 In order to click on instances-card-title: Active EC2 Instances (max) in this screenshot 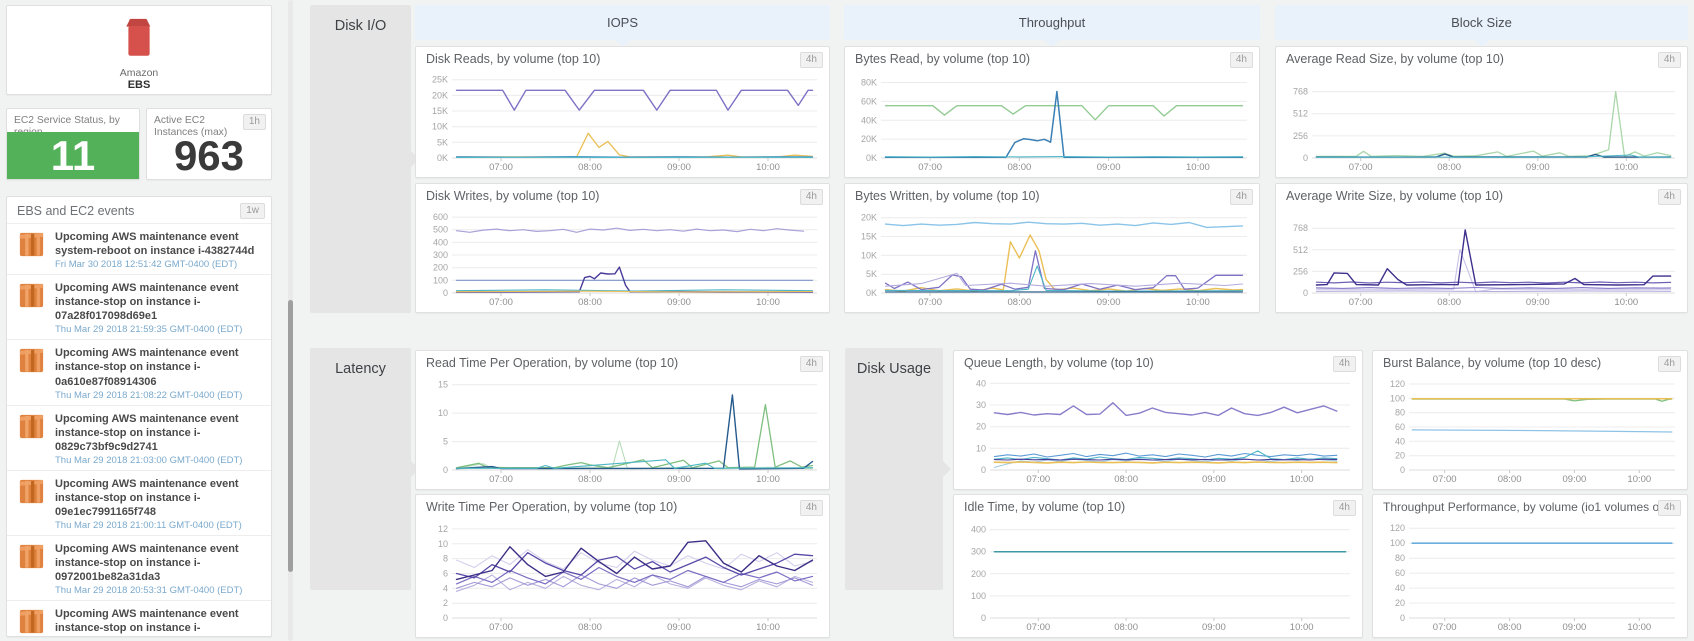, I will do `click(191, 126)`.